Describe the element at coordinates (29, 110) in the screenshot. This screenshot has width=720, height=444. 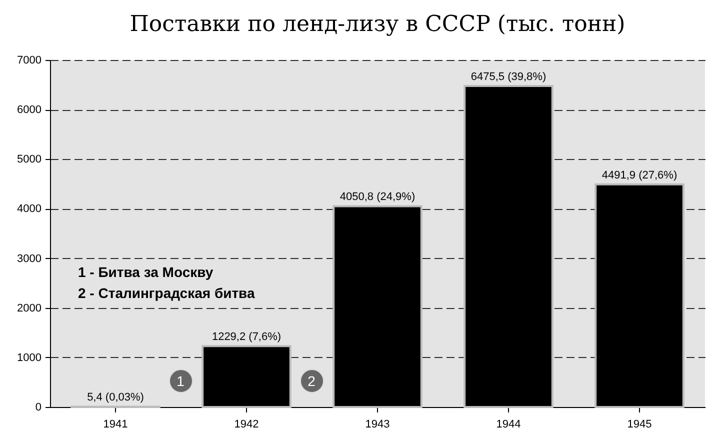
I see `y-tick-label: 6000` at that location.